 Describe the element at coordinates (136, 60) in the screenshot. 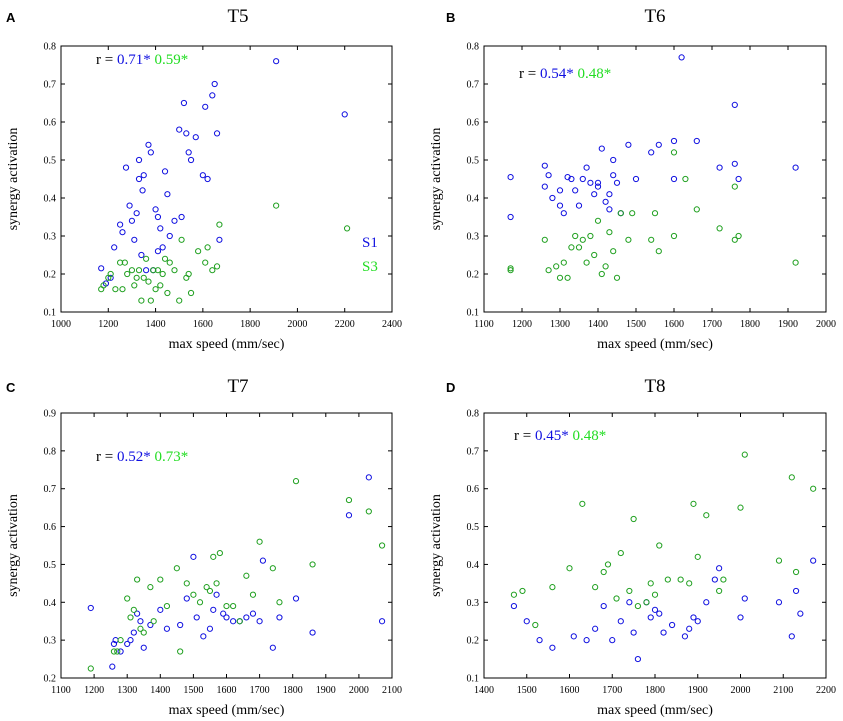

I see `r-s1-value: 0.71*` at that location.